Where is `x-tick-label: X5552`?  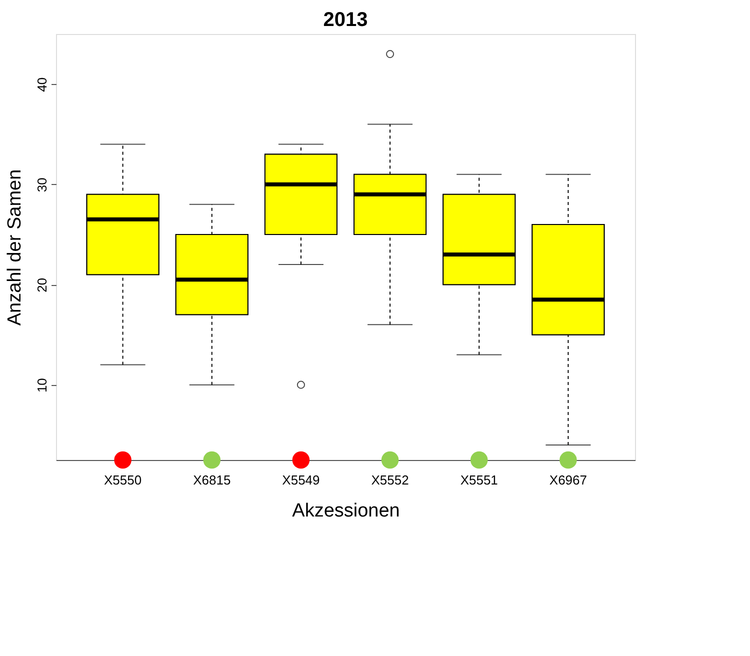
x-tick-label: X5552 is located at coordinates (390, 480).